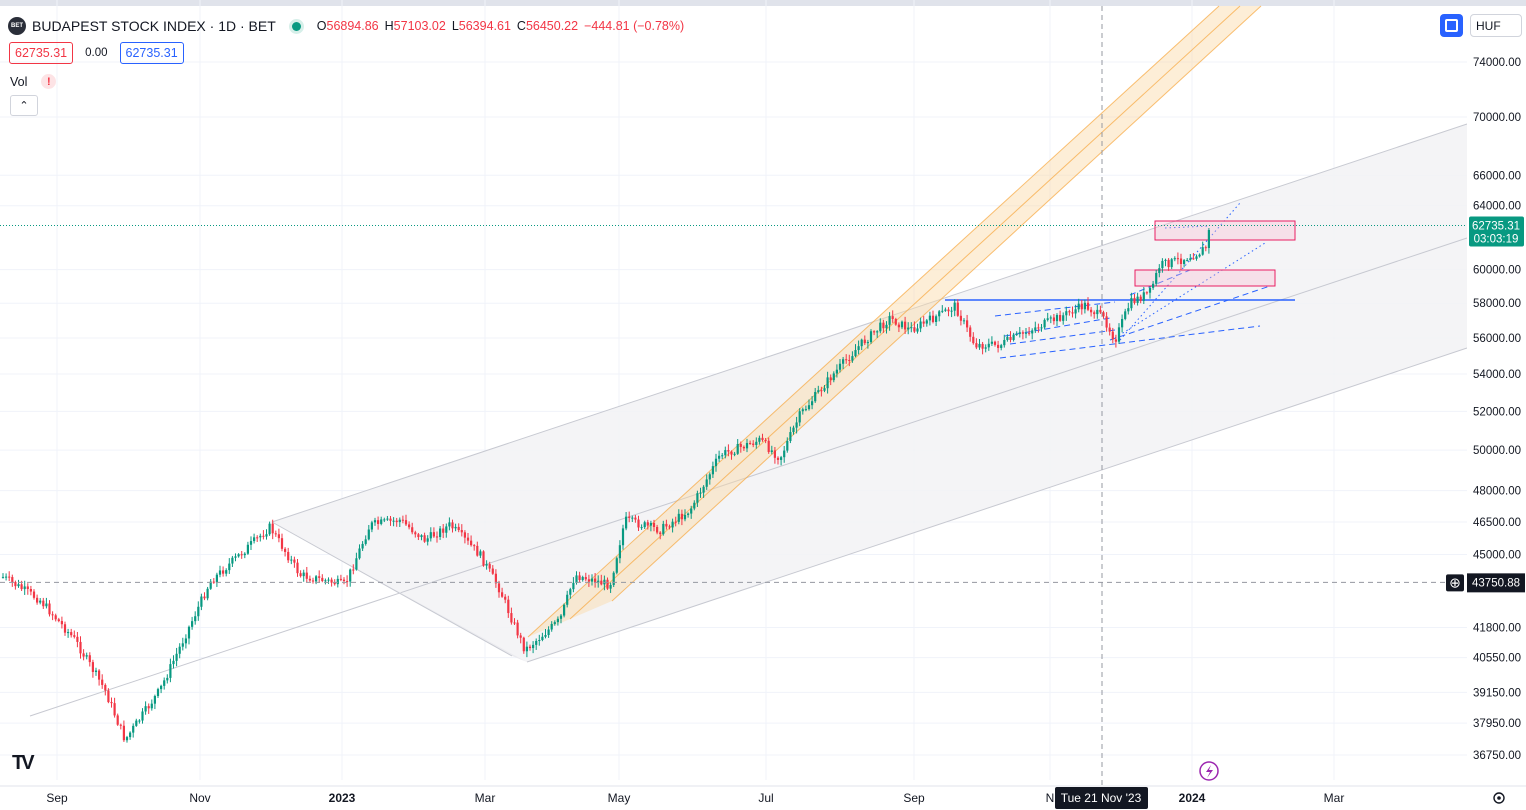  I want to click on symbol-title: BUDAPEST STOCK INDEX · 1D · BET, so click(154, 26).